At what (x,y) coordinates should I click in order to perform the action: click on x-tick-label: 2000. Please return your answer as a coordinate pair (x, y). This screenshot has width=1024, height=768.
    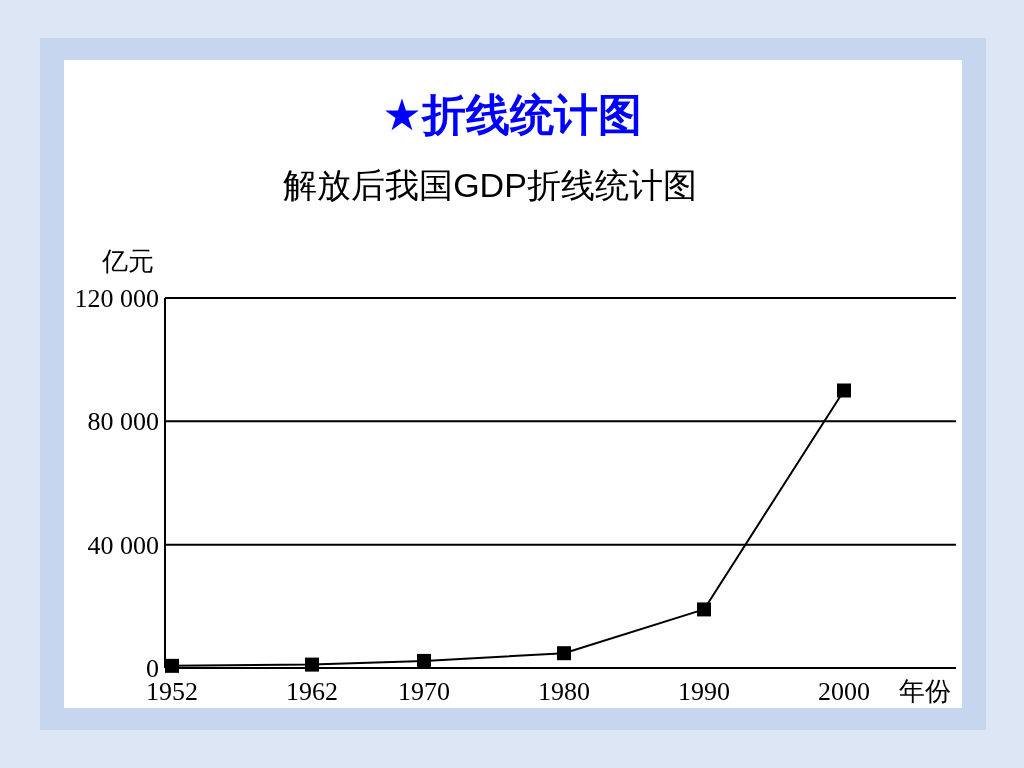
    Looking at the image, I should click on (844, 691).